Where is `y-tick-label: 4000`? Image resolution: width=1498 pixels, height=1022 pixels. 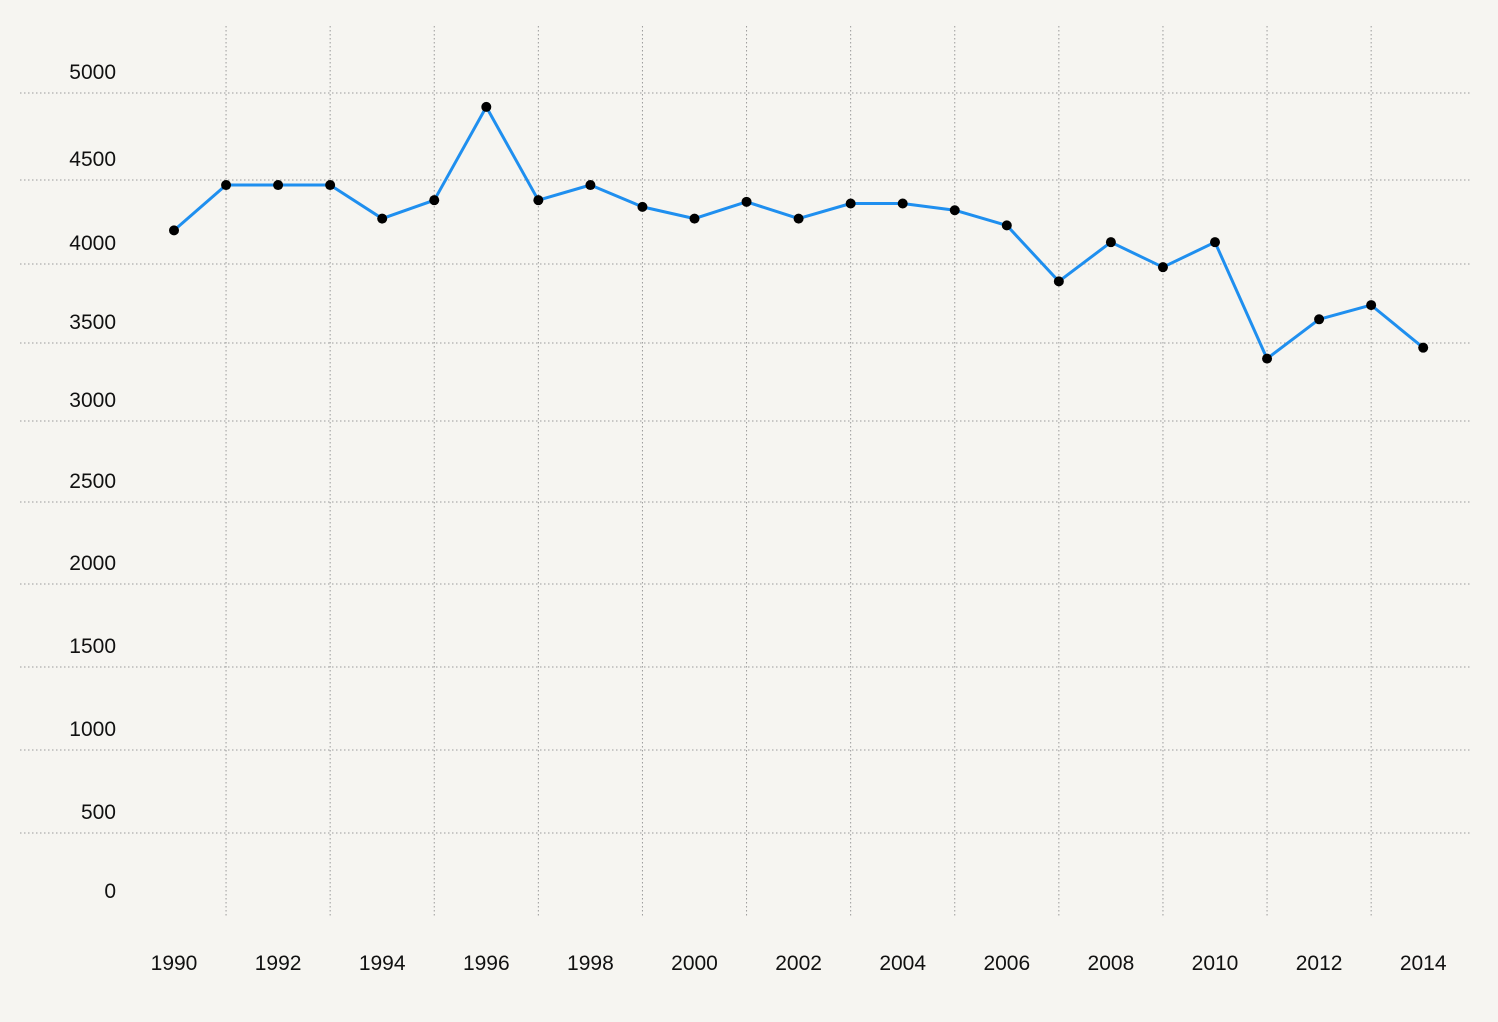 y-tick-label: 4000 is located at coordinates (92, 243).